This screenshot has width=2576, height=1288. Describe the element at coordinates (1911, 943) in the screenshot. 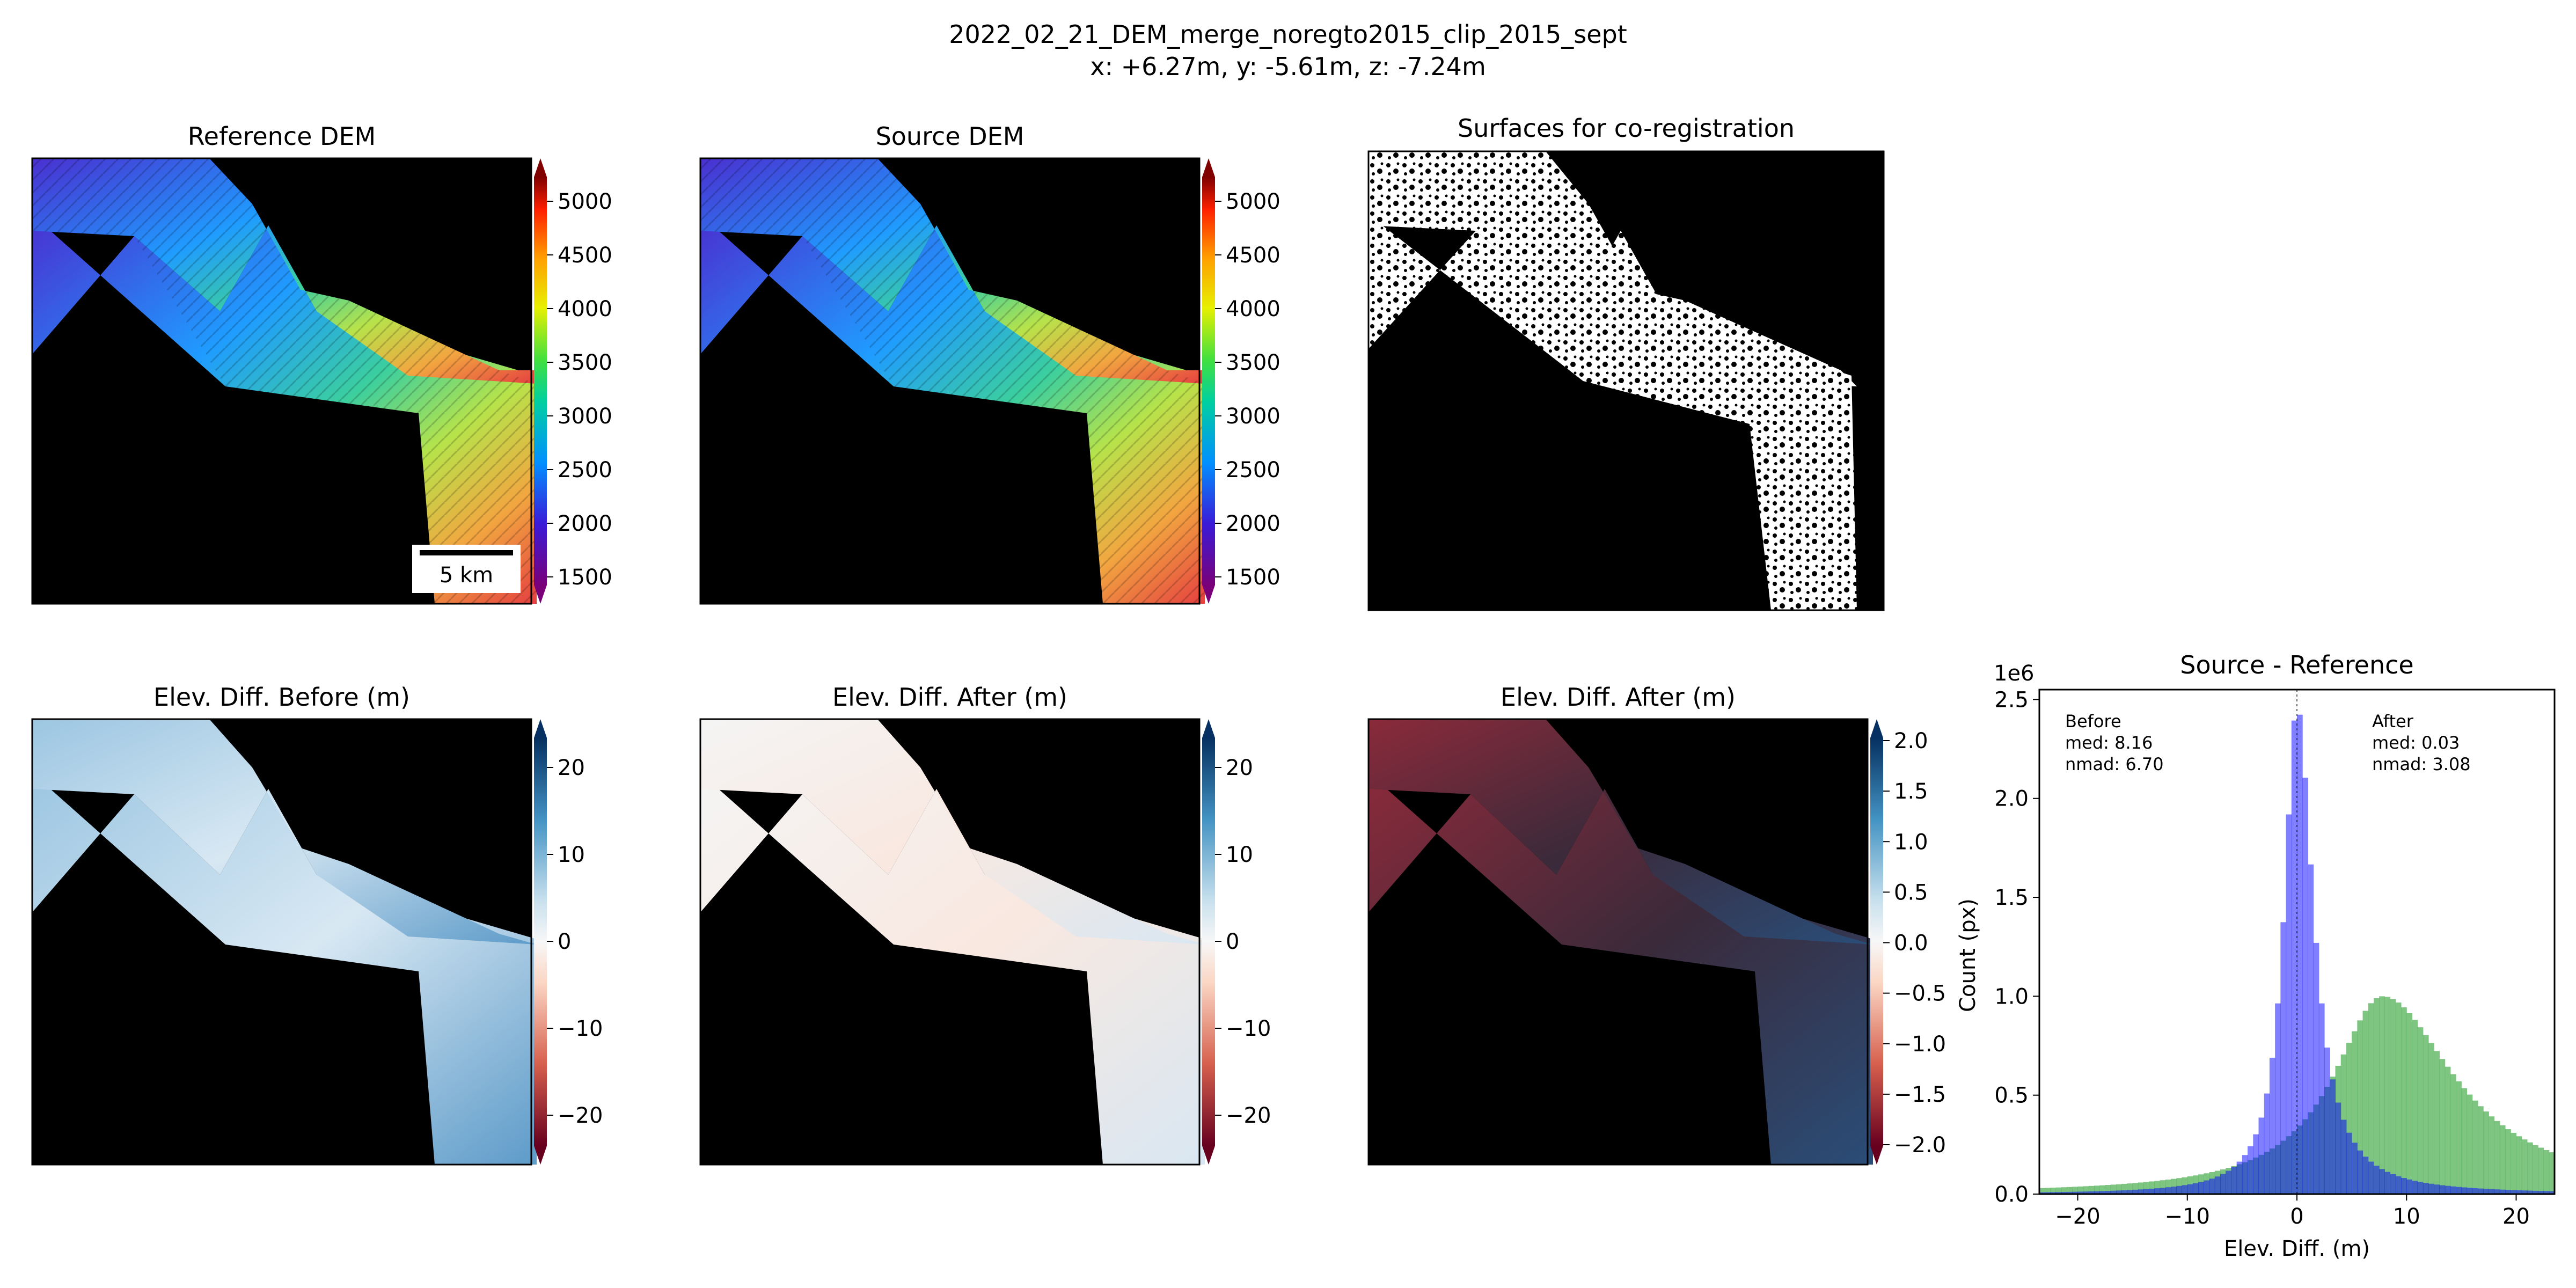

I see `colorbar-tick-label: 0.0` at that location.